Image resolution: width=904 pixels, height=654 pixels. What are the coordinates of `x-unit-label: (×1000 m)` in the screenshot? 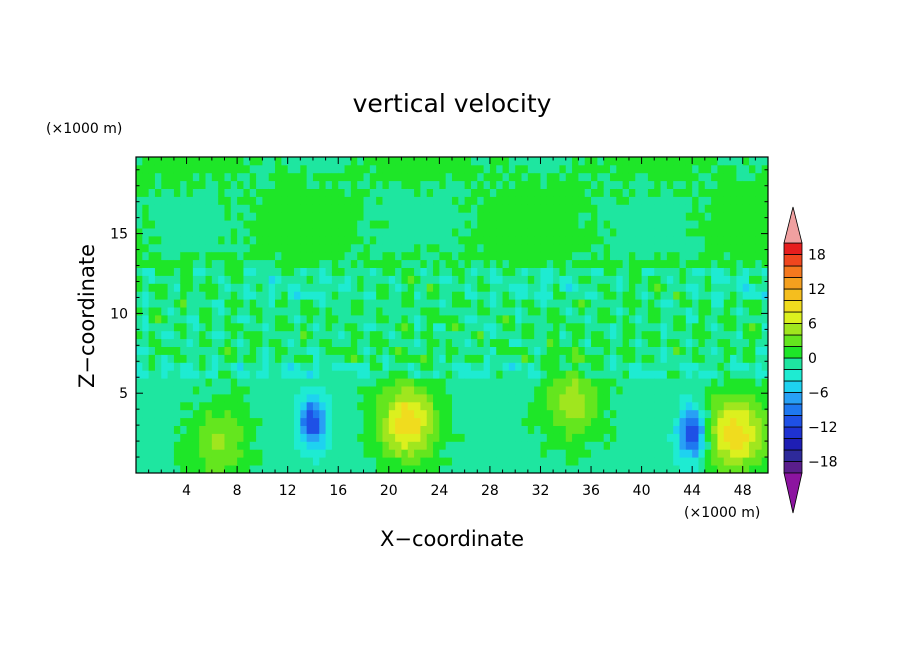 It's located at (722, 513).